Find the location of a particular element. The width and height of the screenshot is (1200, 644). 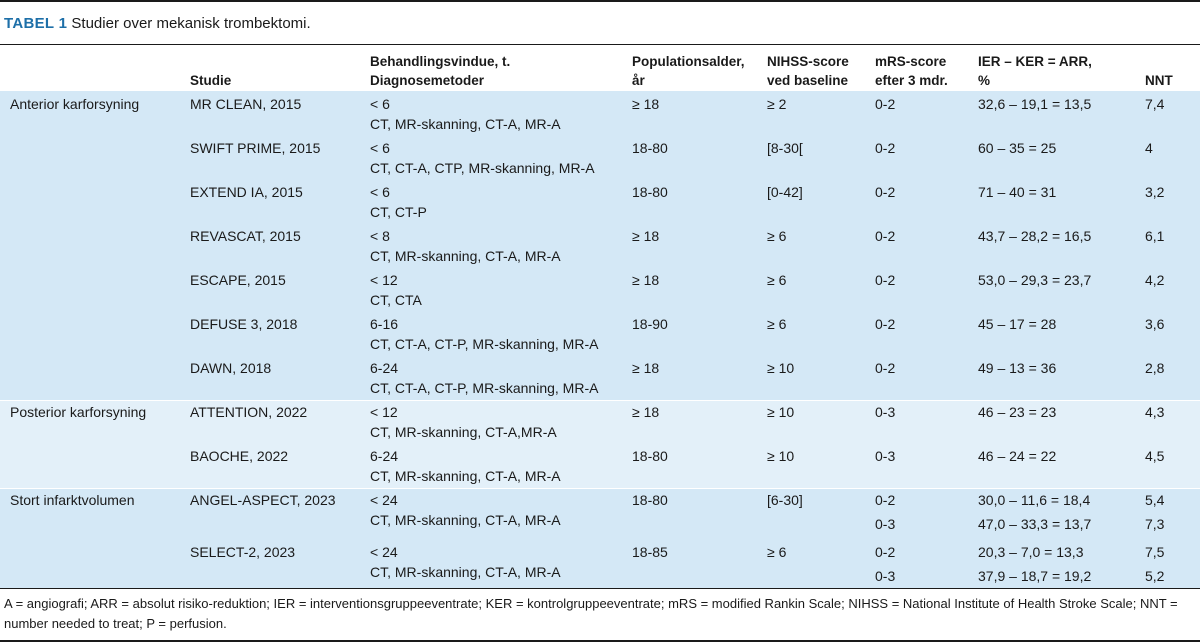

header-mrs: mRS-score efter 3 mdr. is located at coordinates (911, 71).